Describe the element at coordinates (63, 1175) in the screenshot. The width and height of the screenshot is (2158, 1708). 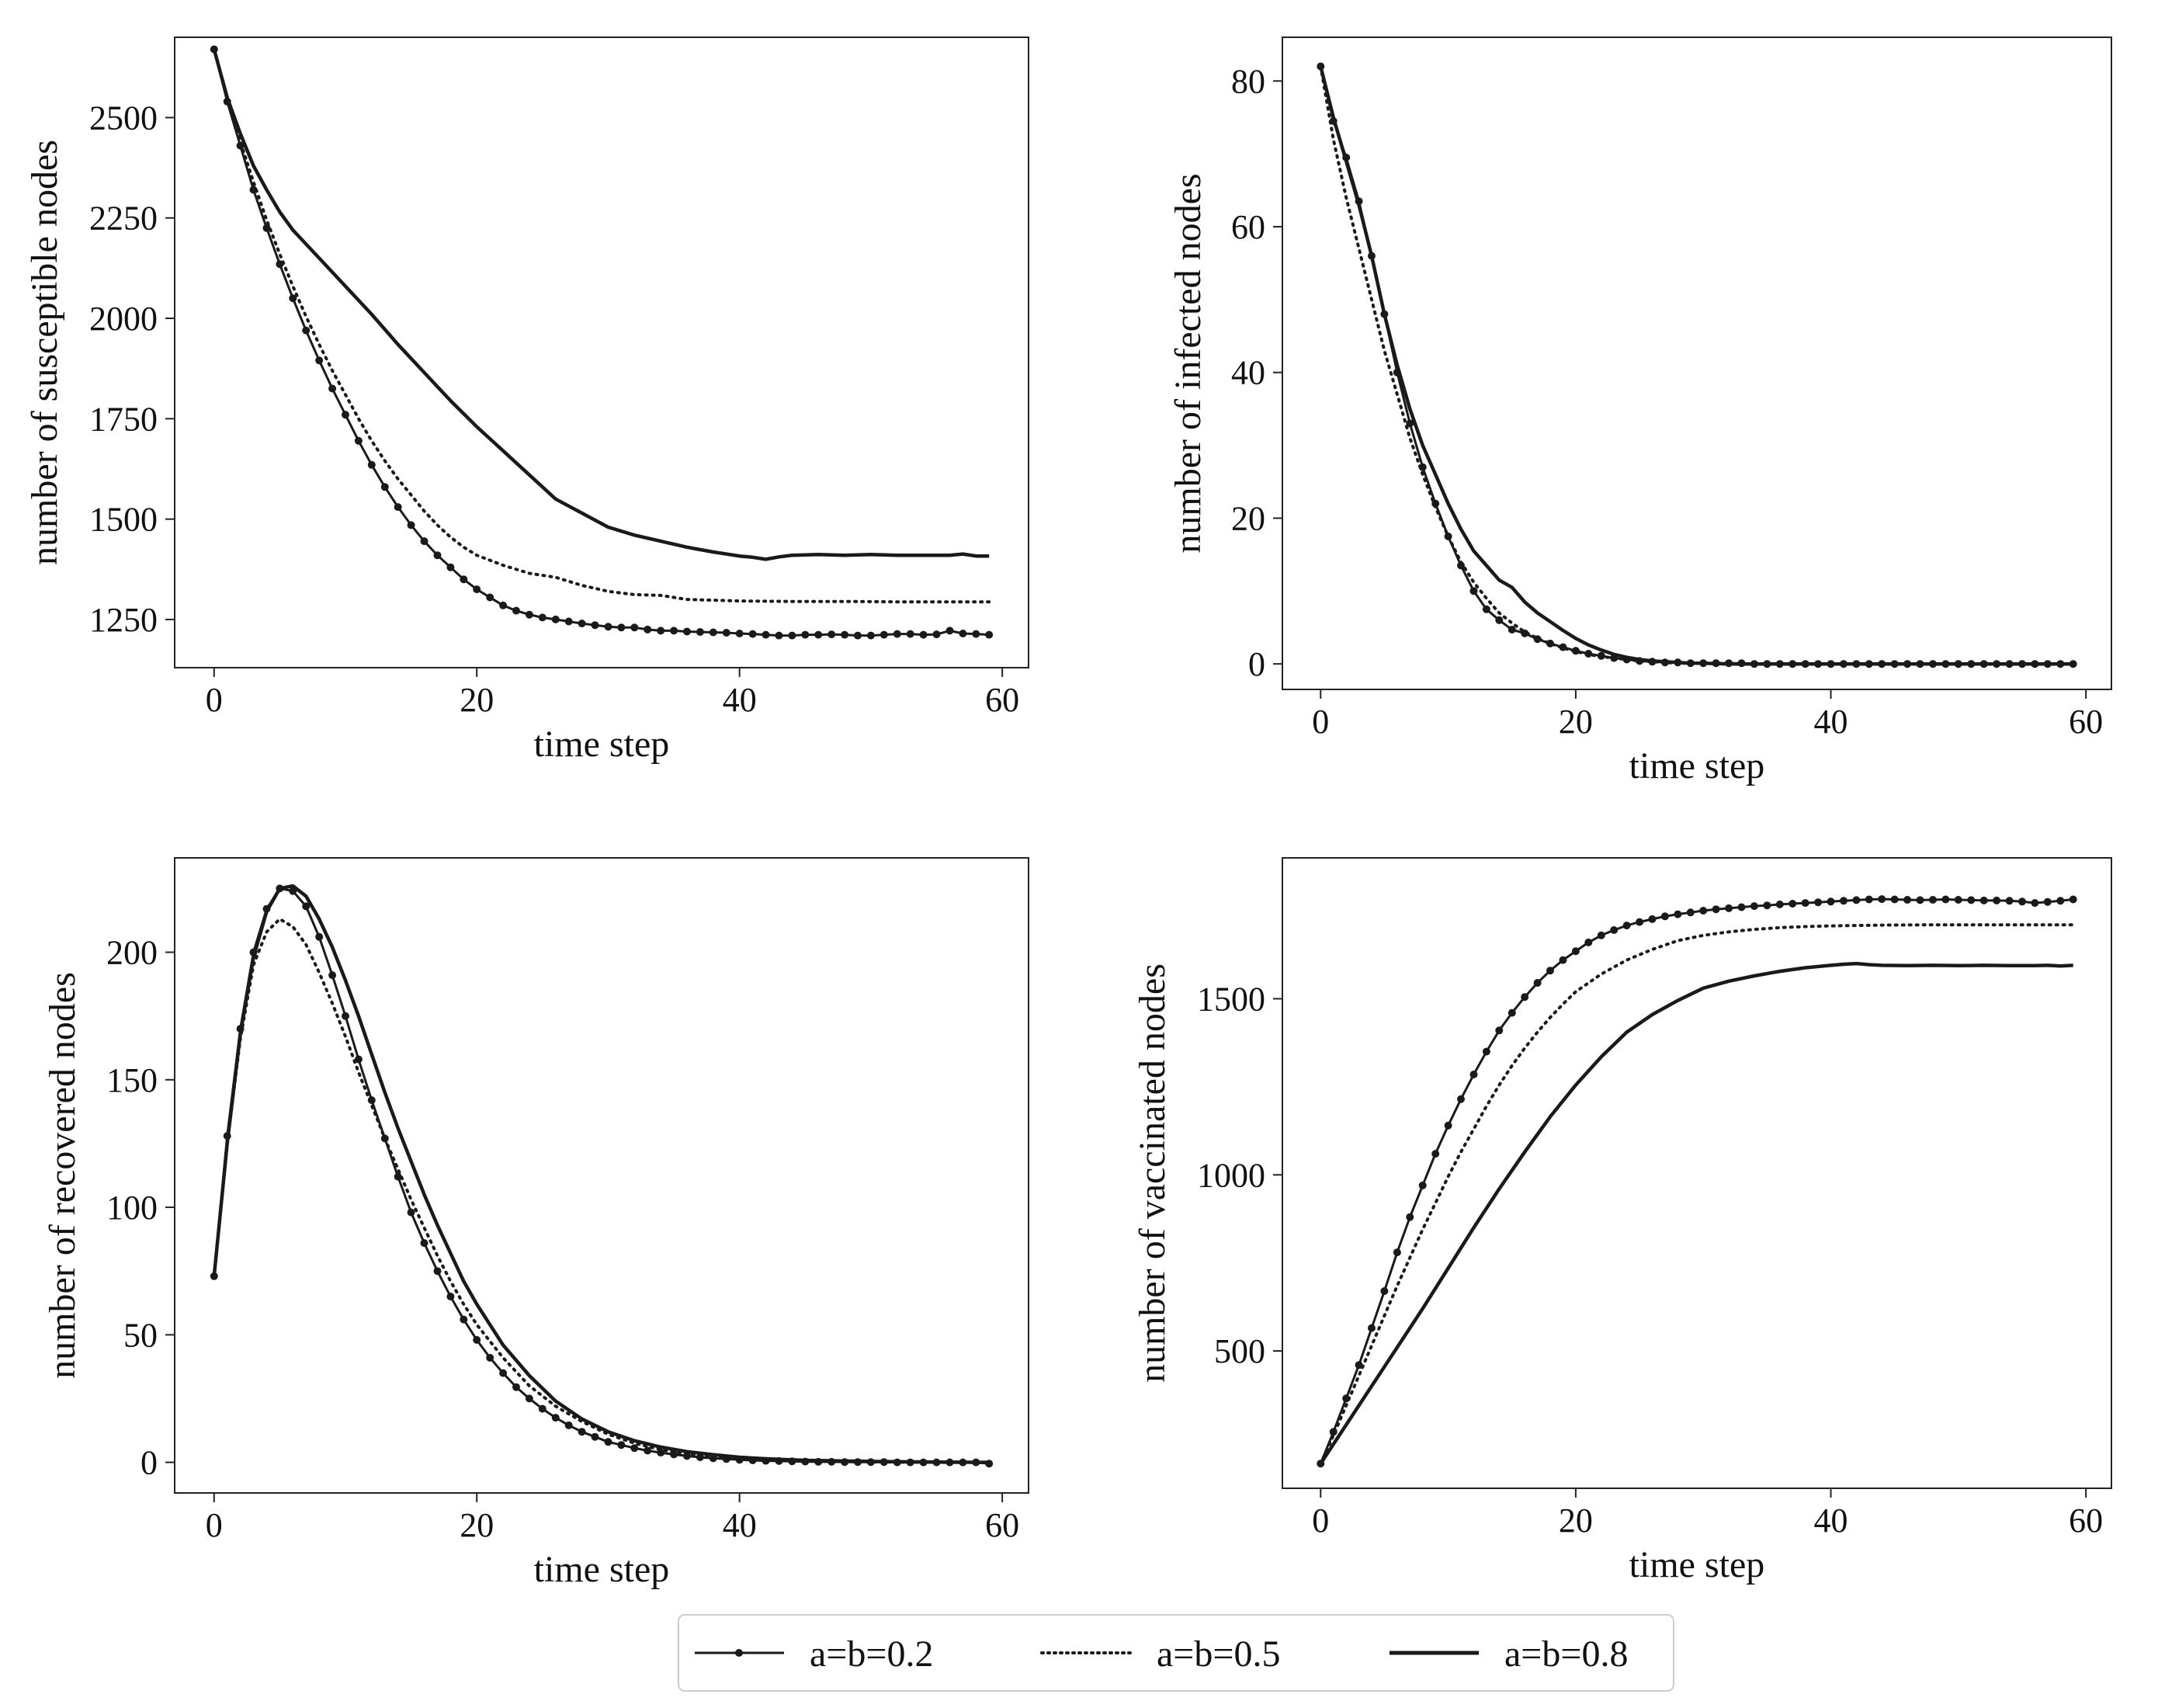
I see `y-axis-label: number of recovered nodes` at that location.